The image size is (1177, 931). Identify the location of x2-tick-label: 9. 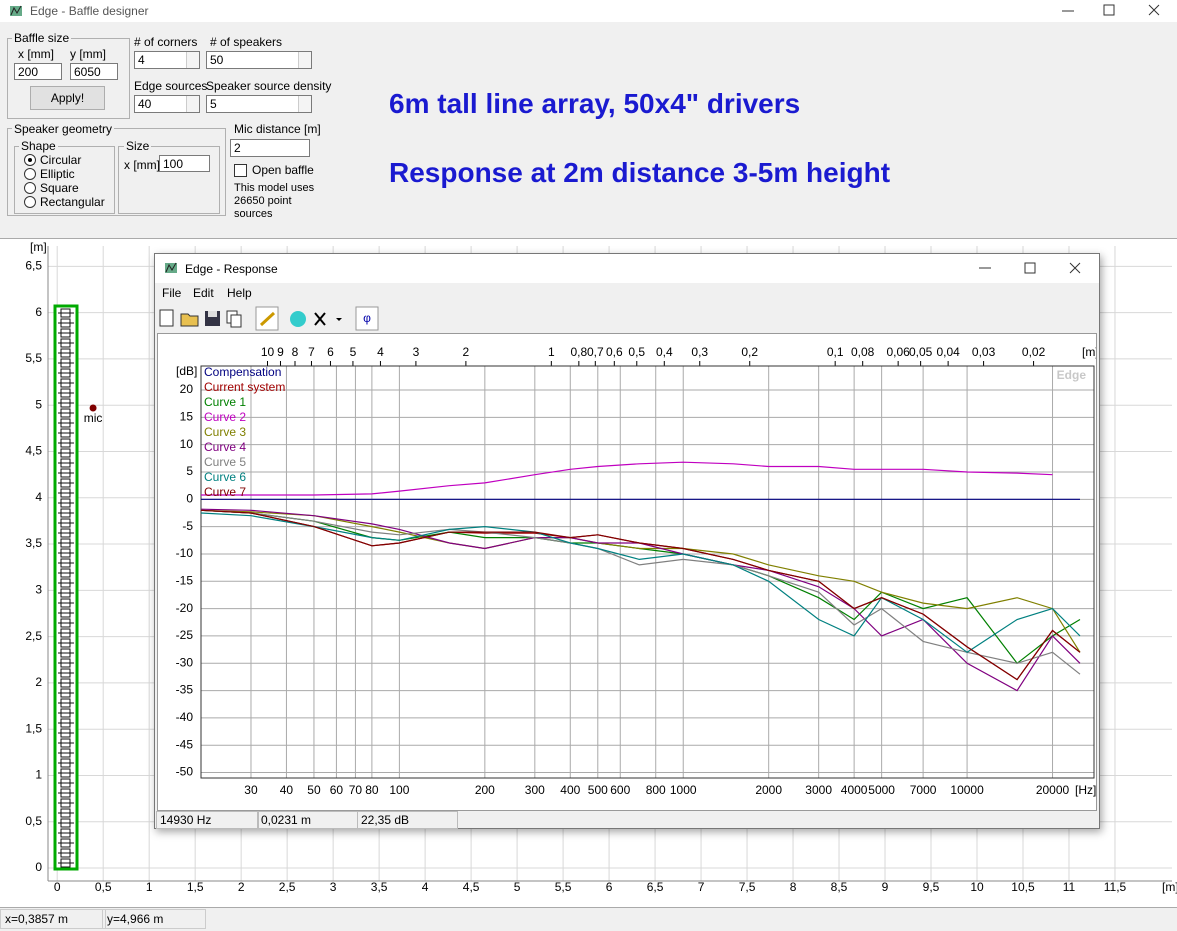
(280, 352).